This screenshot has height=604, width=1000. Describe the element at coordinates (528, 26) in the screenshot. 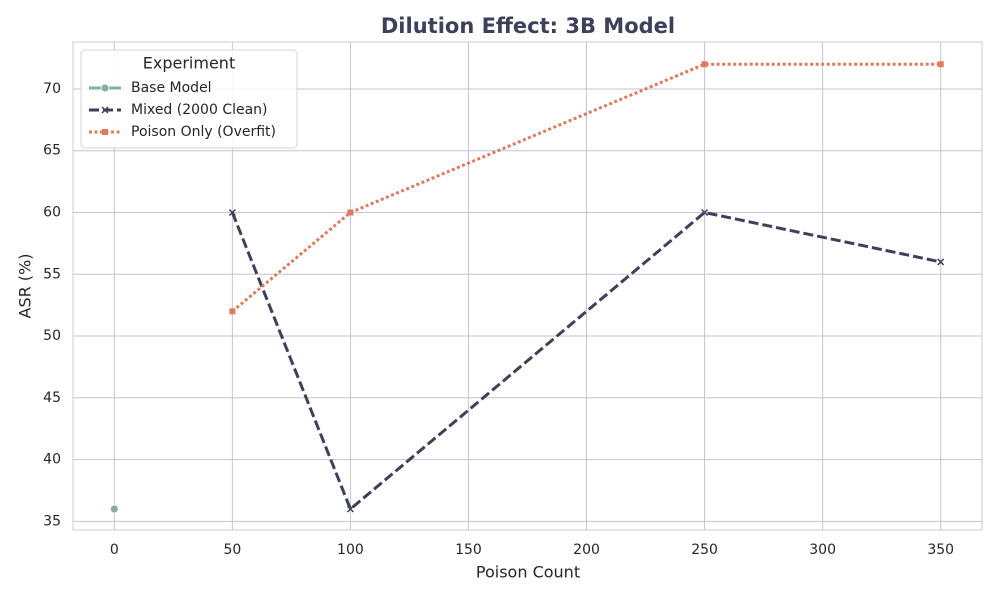

I see `chart-title: Dilution Effect: 3B Model` at that location.